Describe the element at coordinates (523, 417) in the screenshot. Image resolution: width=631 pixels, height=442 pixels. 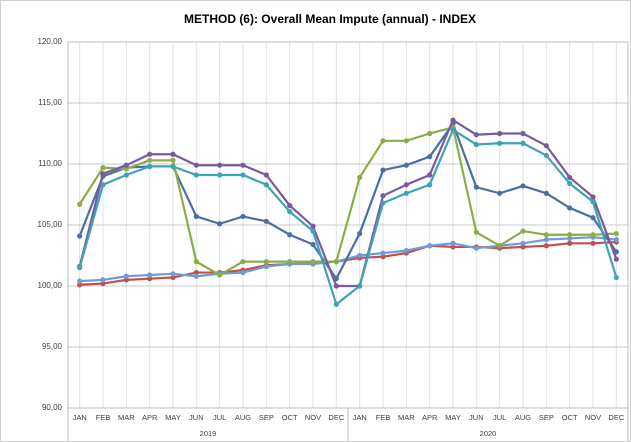
I see `x-tick-label: AUG` at that location.